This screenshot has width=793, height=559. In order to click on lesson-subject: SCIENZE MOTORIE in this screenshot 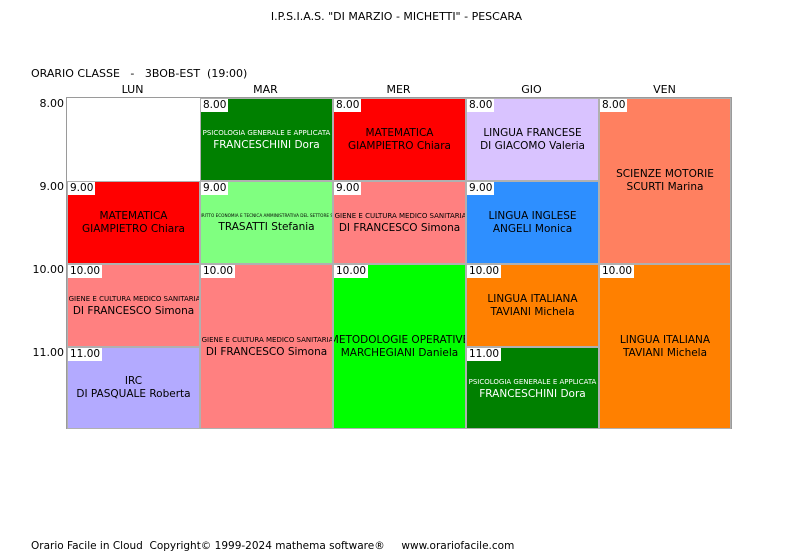, I will do `click(665, 174)`.